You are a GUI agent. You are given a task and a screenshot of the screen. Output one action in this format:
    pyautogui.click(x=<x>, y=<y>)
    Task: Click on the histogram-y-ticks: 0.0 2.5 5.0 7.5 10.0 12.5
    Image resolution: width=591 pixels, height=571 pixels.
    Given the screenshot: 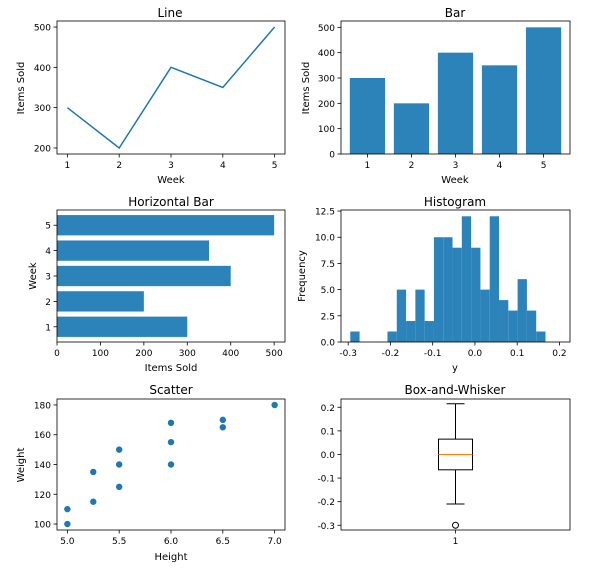 What is the action you would take?
    pyautogui.click(x=328, y=278)
    